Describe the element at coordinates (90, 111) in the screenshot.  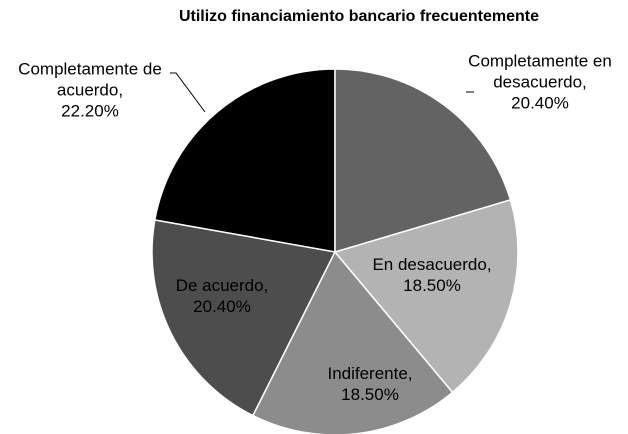
I see `value-label: 22.20%` at that location.